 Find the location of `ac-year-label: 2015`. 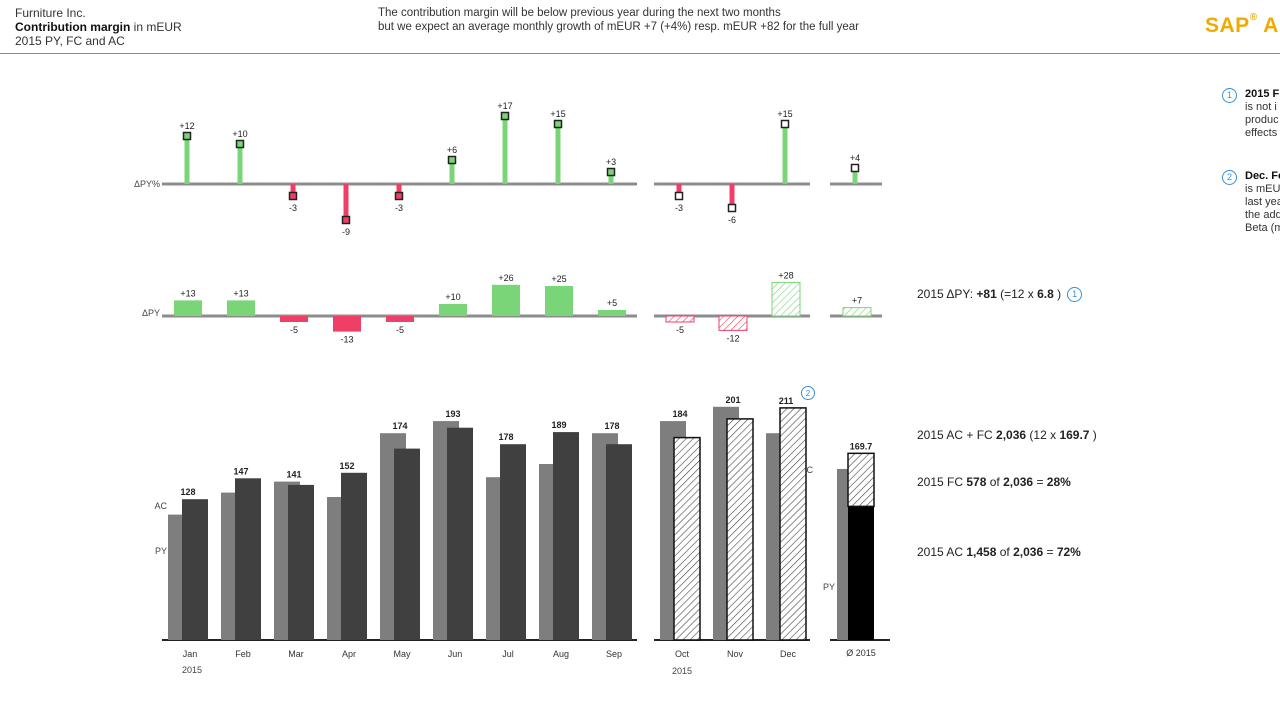

ac-year-label: 2015 is located at coordinates (192, 670).